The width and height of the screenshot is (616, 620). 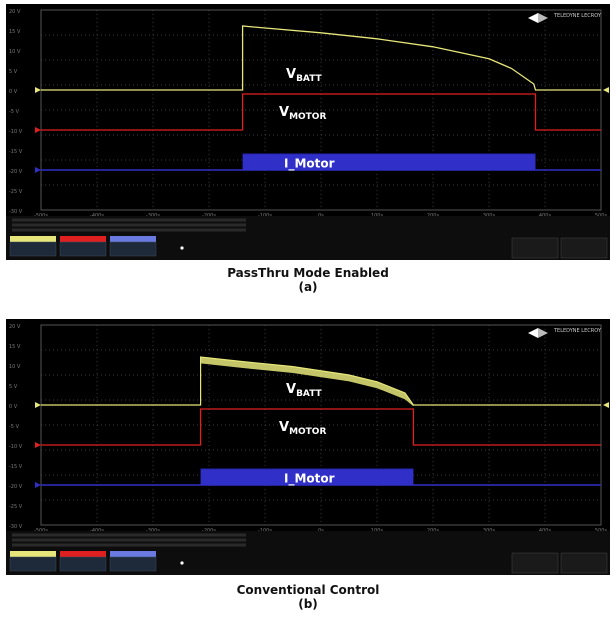 I want to click on caption-title-b: Conventional Control, so click(x=308, y=590).